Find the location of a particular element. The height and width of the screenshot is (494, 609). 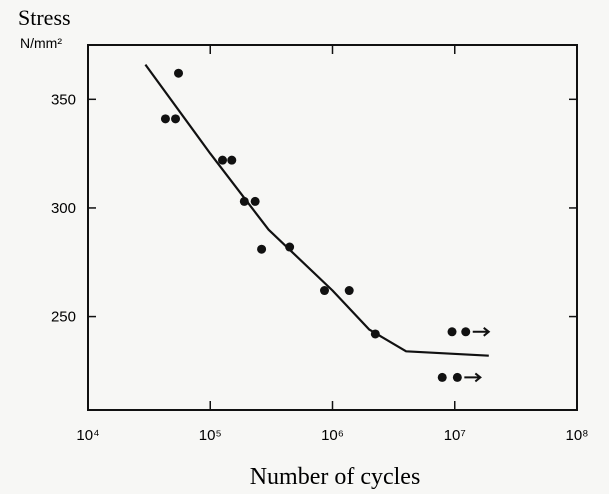

x-tick-label: 10⁶ is located at coordinates (332, 435).